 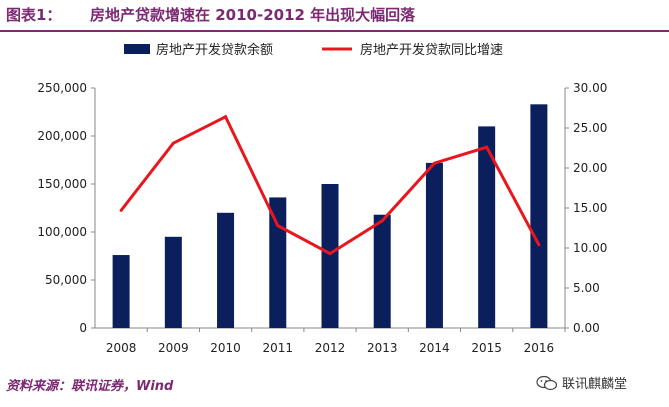 What do you see at coordinates (590, 208) in the screenshot?
I see `y-right-tick-label: 15.00` at bounding box center [590, 208].